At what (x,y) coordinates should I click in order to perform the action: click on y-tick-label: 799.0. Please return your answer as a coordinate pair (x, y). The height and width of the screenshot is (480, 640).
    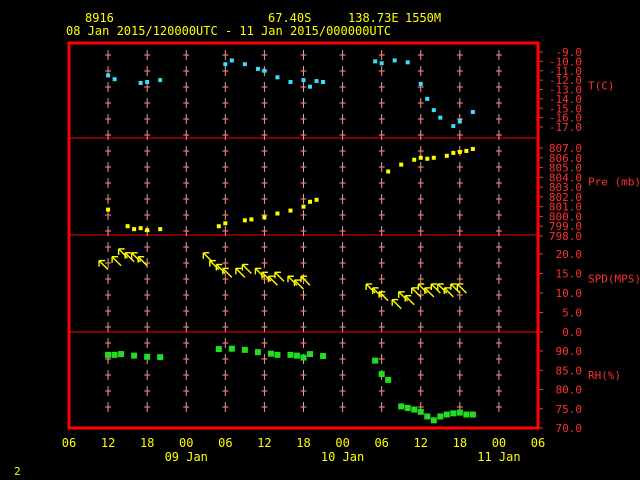
    Looking at the image, I should click on (565, 226).